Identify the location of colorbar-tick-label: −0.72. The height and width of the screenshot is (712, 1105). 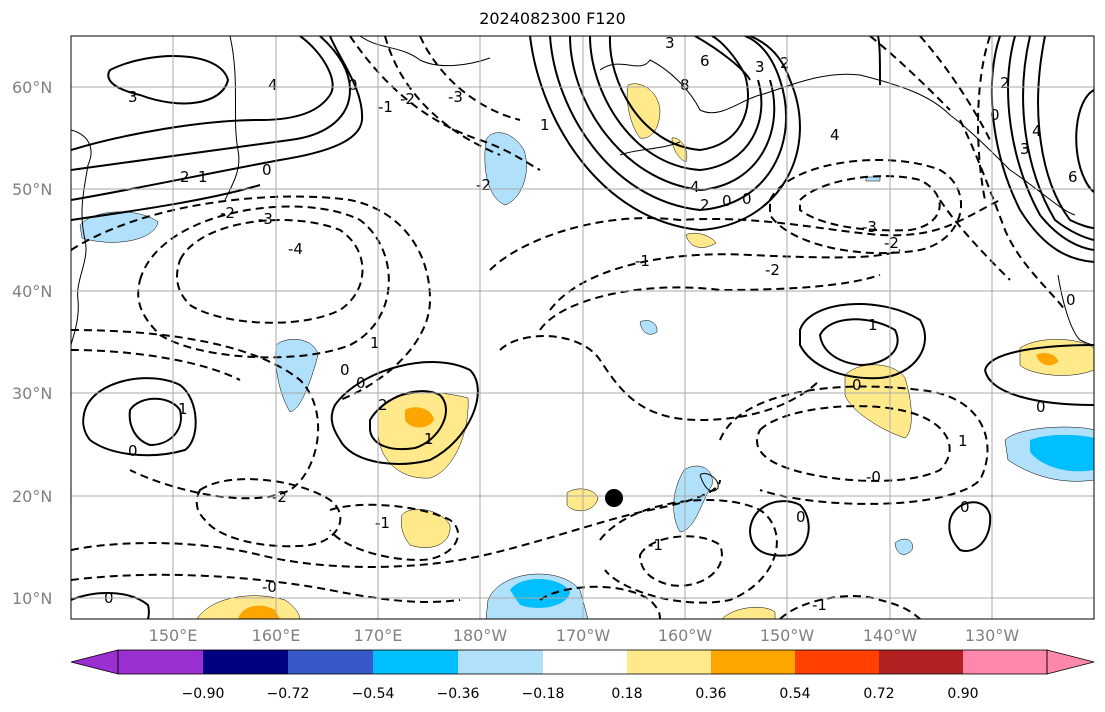
(288, 694).